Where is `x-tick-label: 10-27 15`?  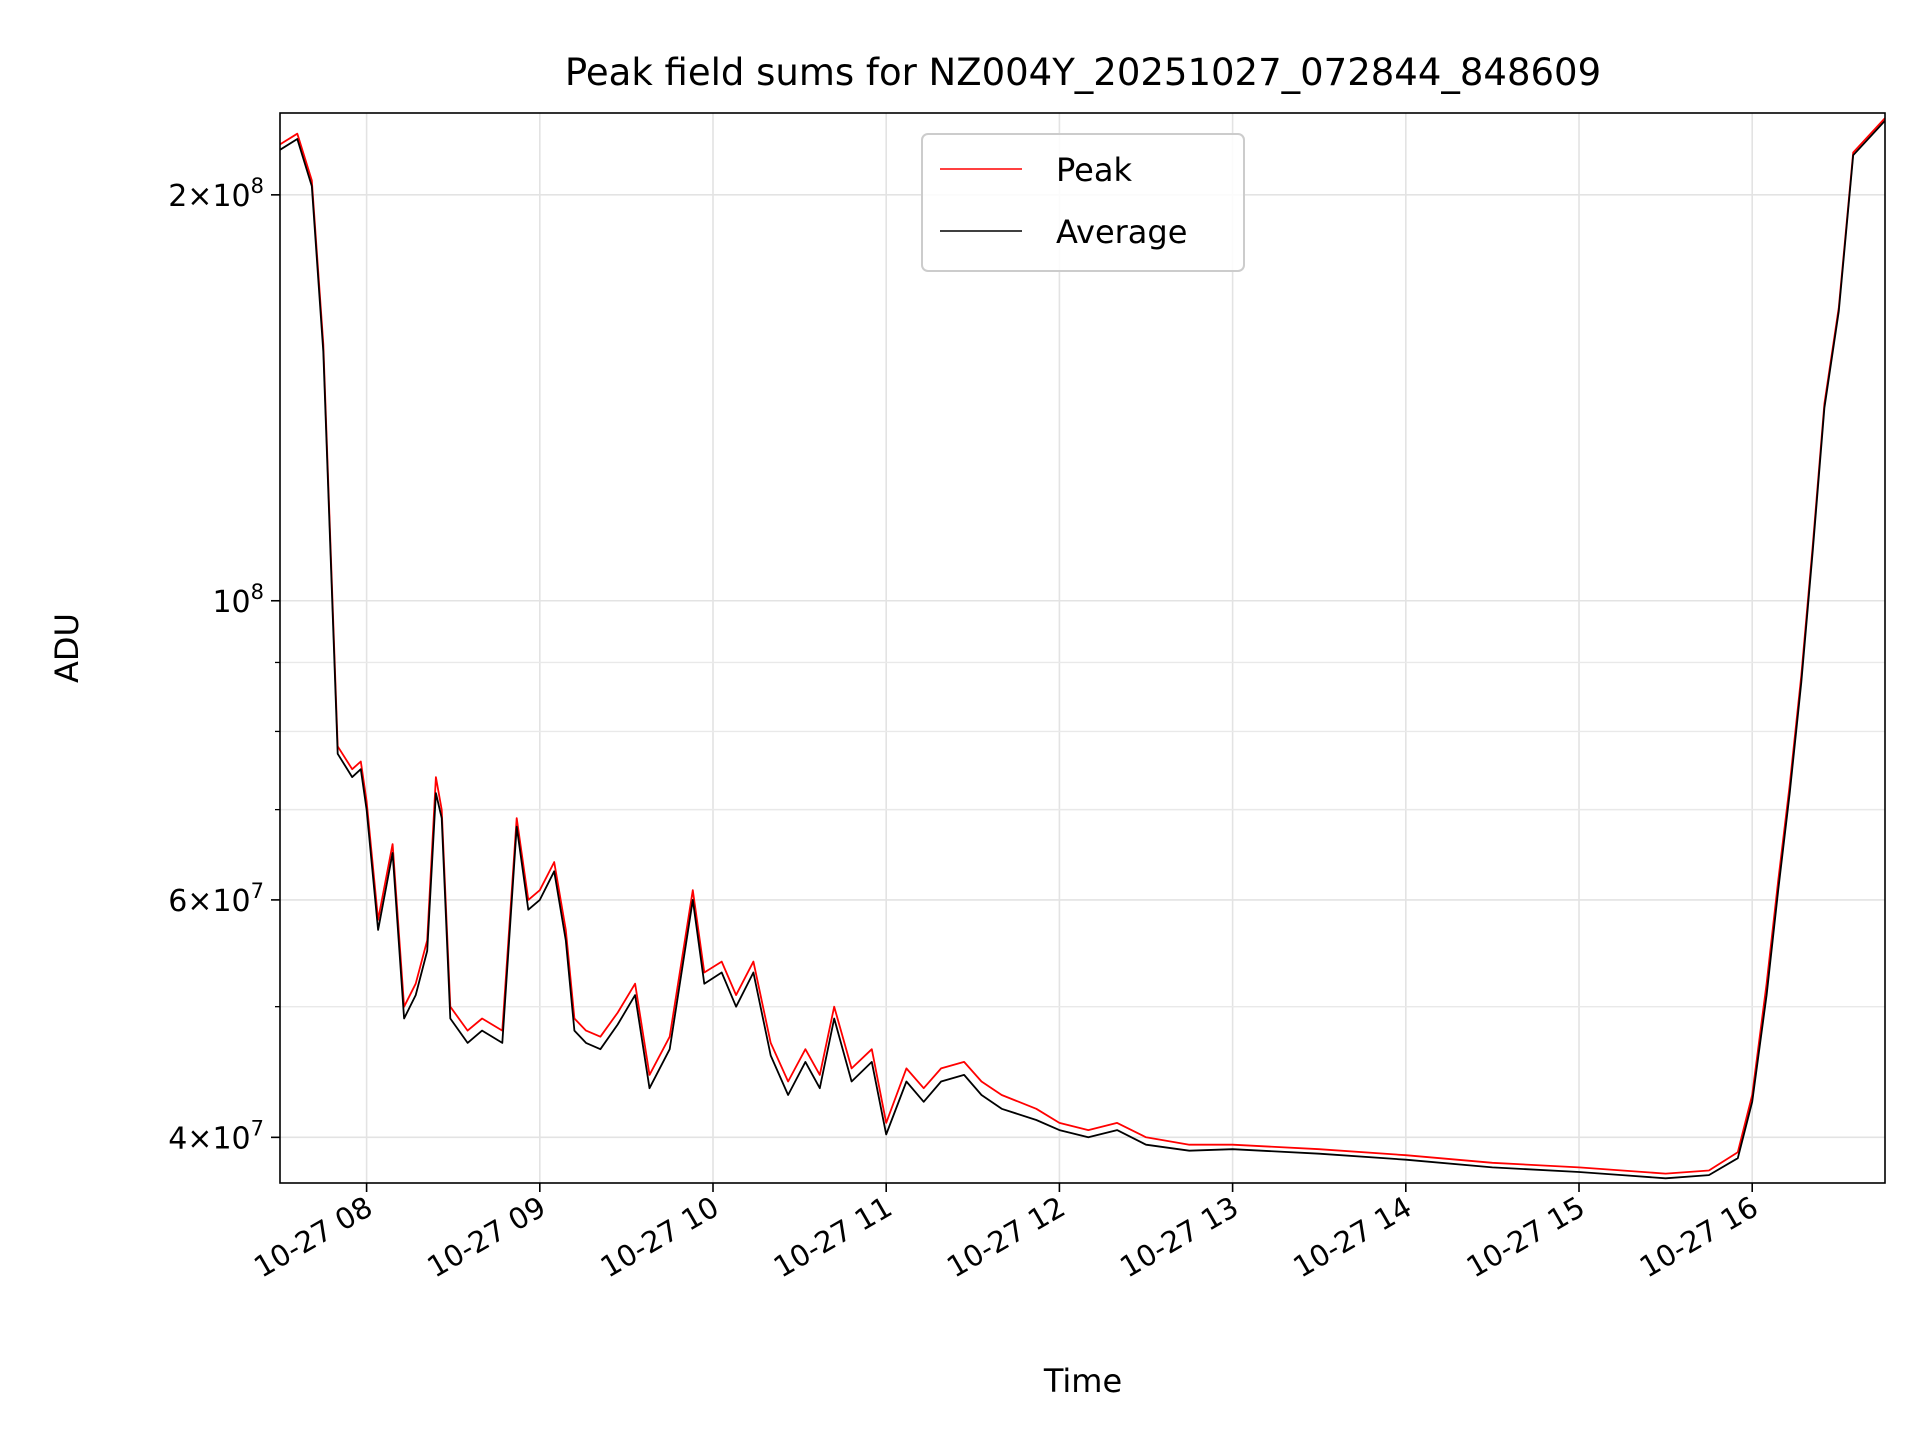 x-tick-label: 10-27 15 is located at coordinates (1526, 1237).